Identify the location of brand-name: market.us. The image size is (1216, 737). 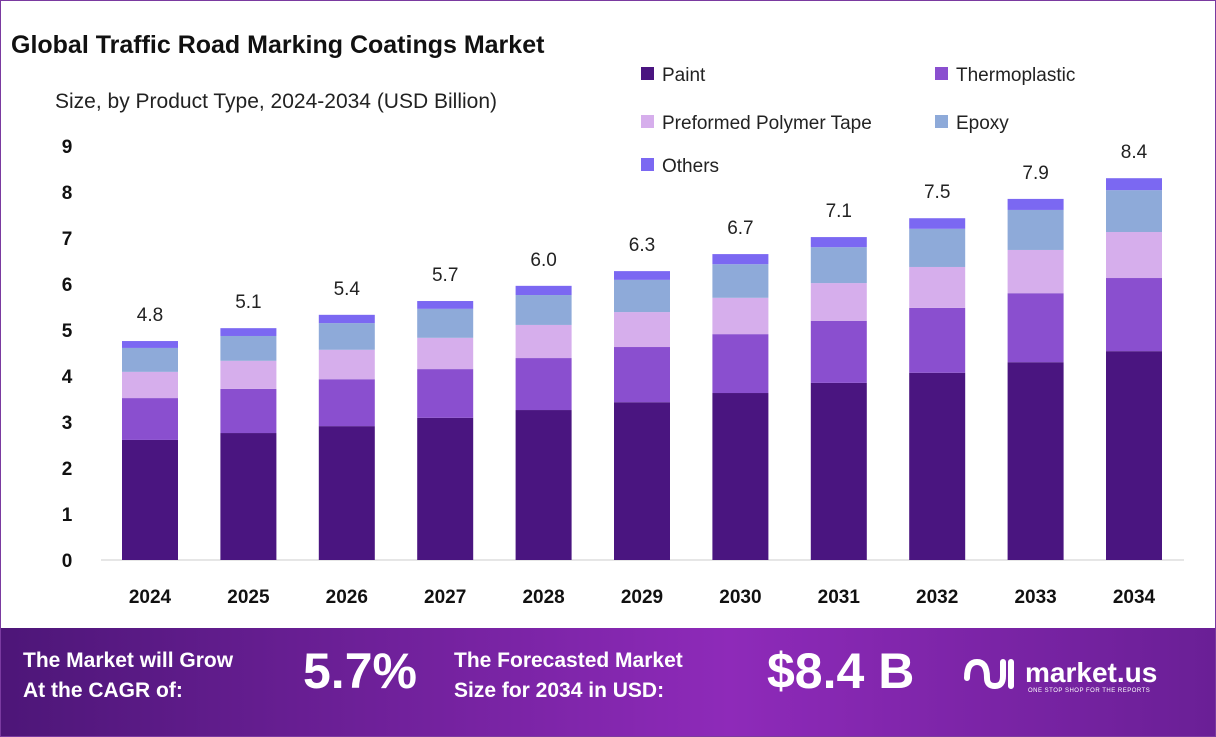
(1091, 672).